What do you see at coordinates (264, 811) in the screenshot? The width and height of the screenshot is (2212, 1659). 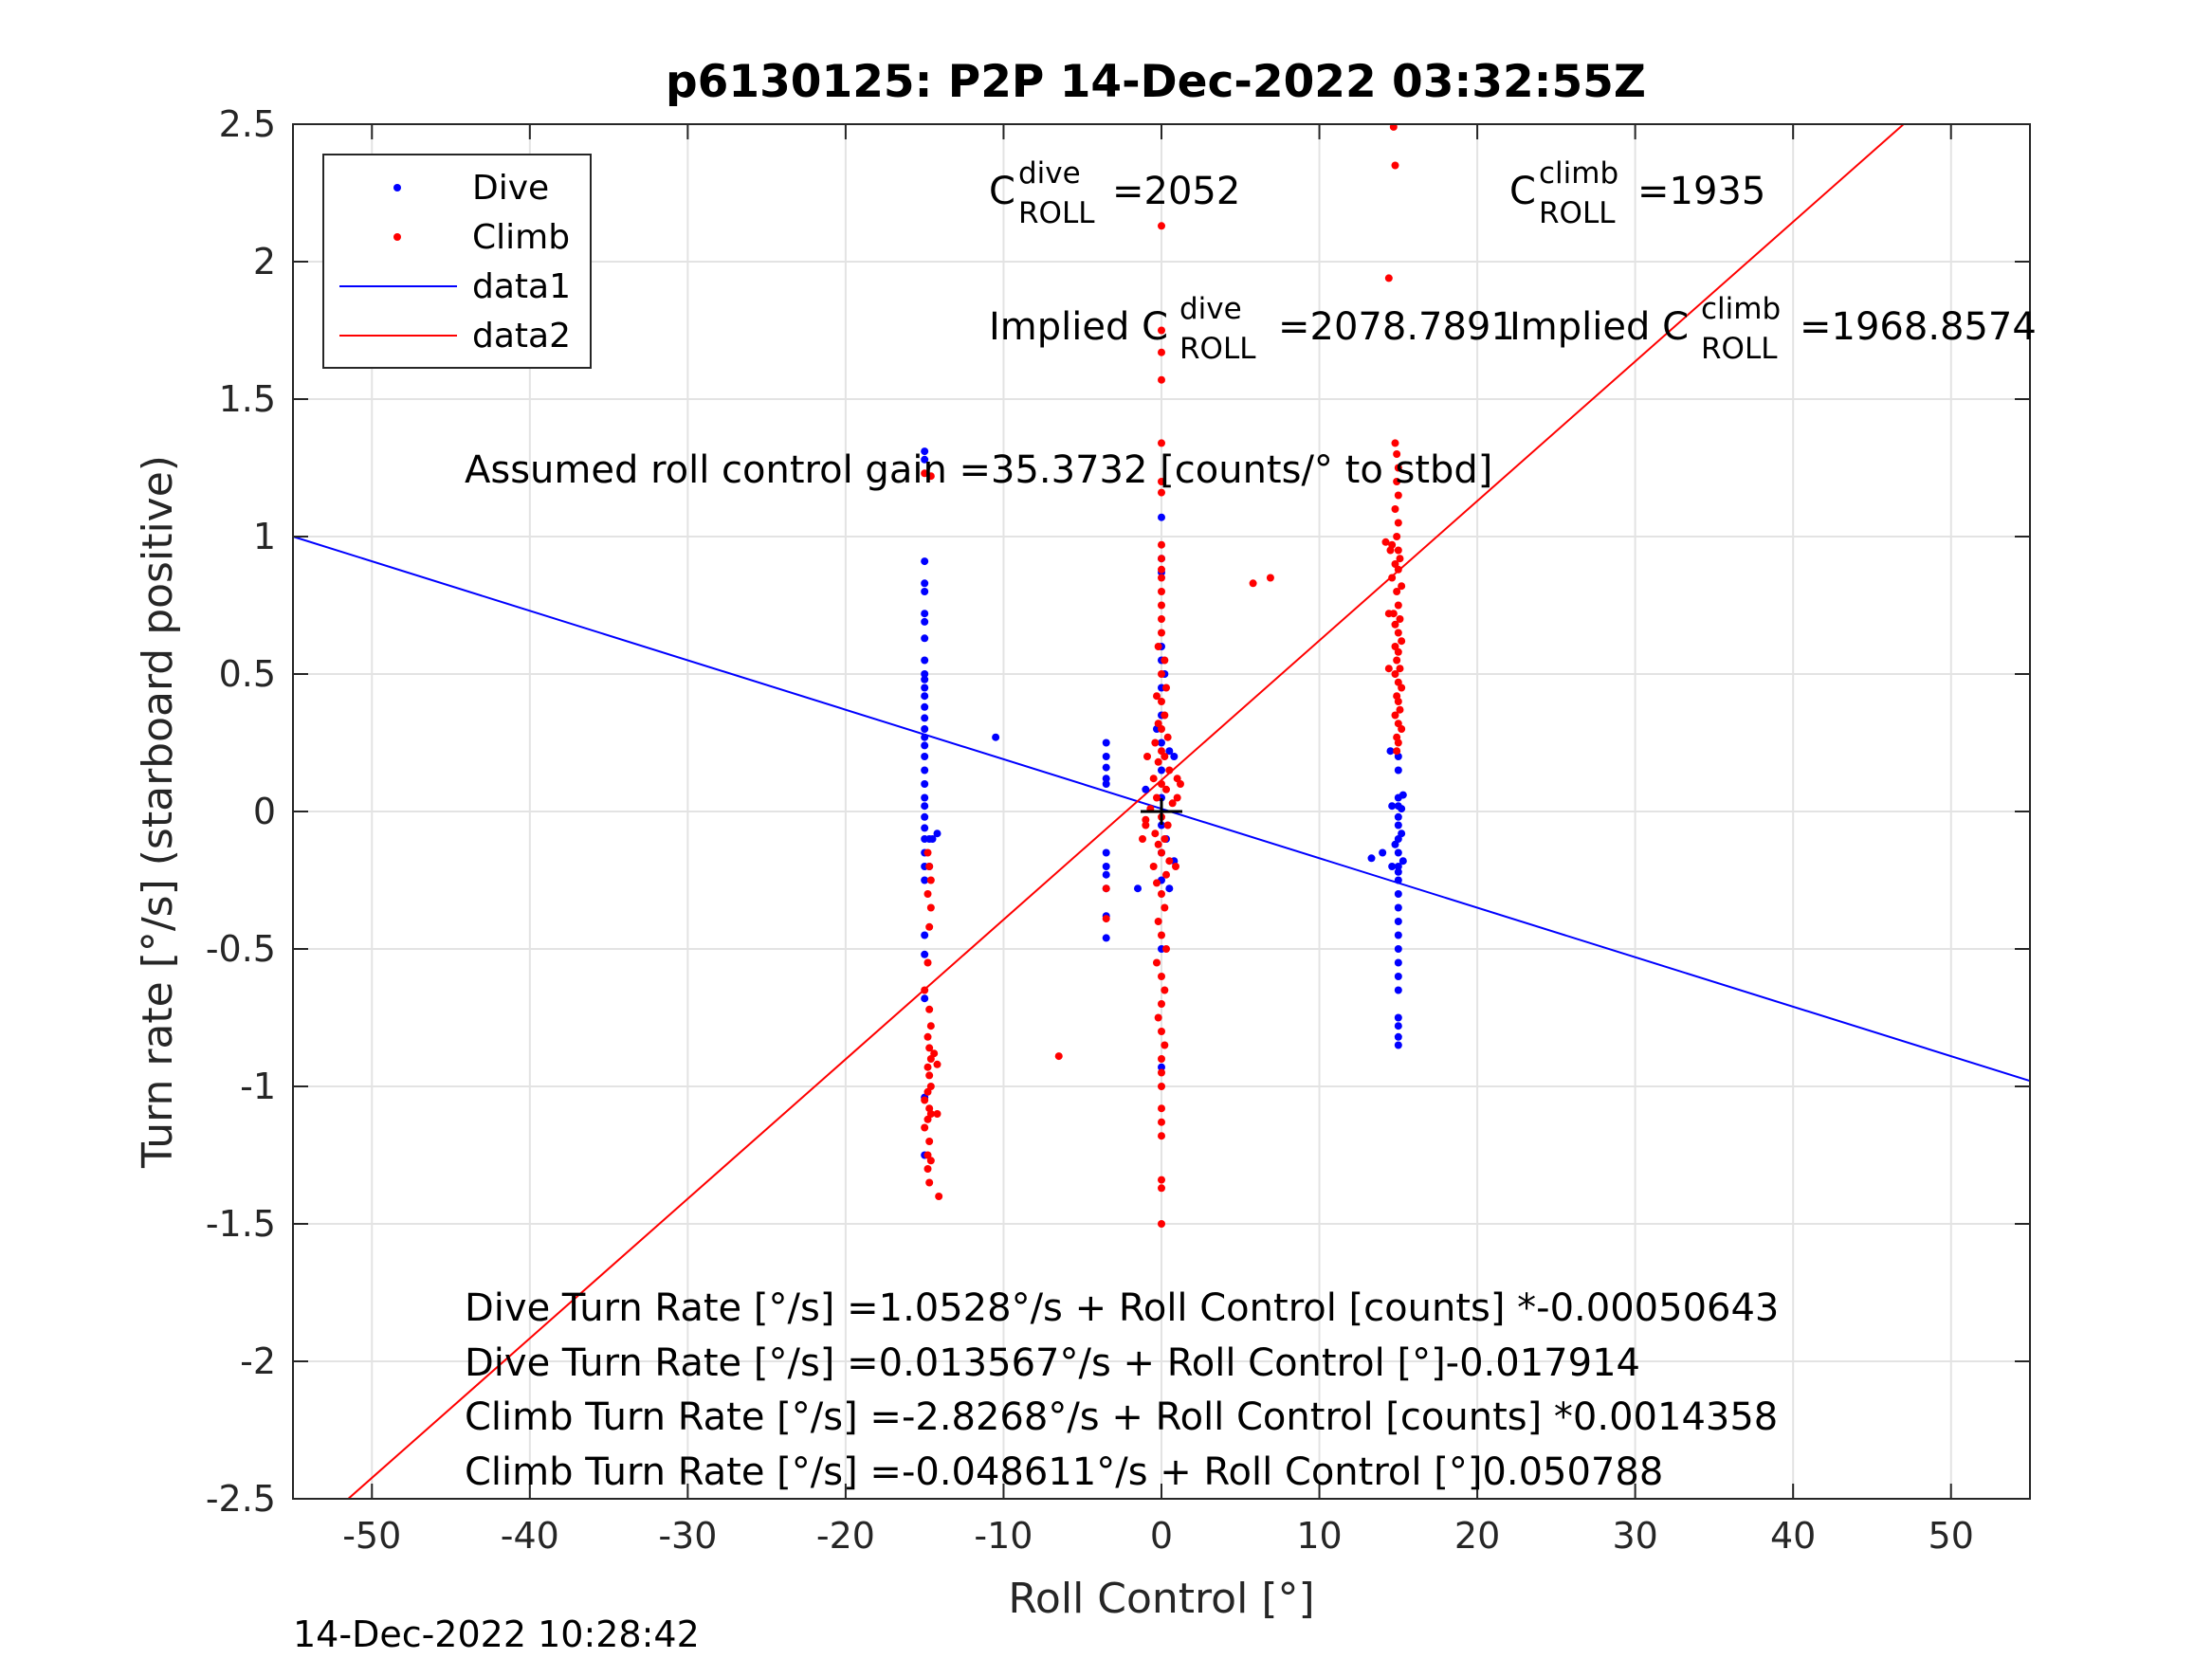 I see `y-tick-label: 0` at bounding box center [264, 811].